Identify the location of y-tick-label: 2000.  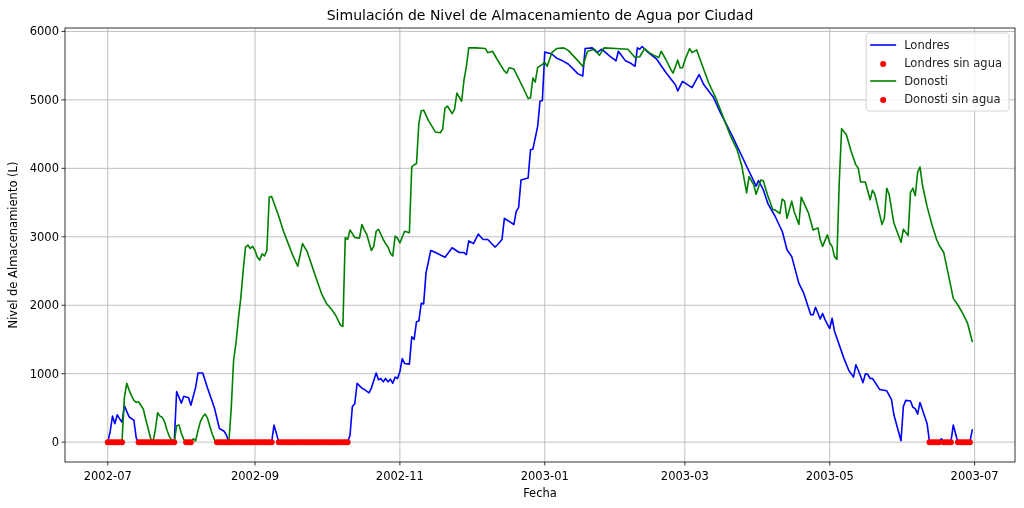
(44, 305).